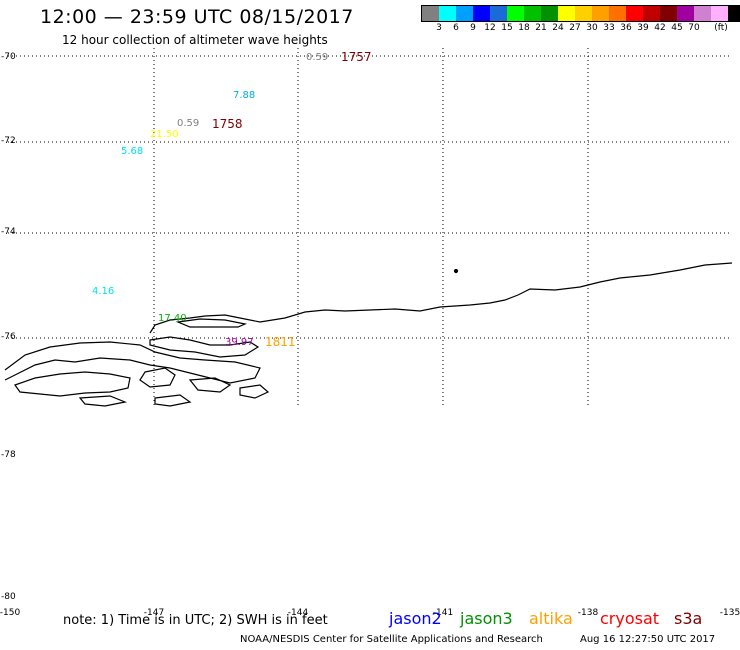  Describe the element at coordinates (490, 28) in the screenshot. I see `color-scale-tick-label: 12` at that location.